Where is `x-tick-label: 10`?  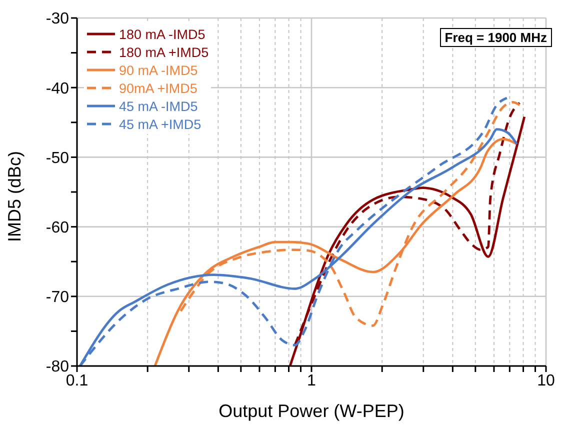 x-tick-label: 10 is located at coordinates (546, 381).